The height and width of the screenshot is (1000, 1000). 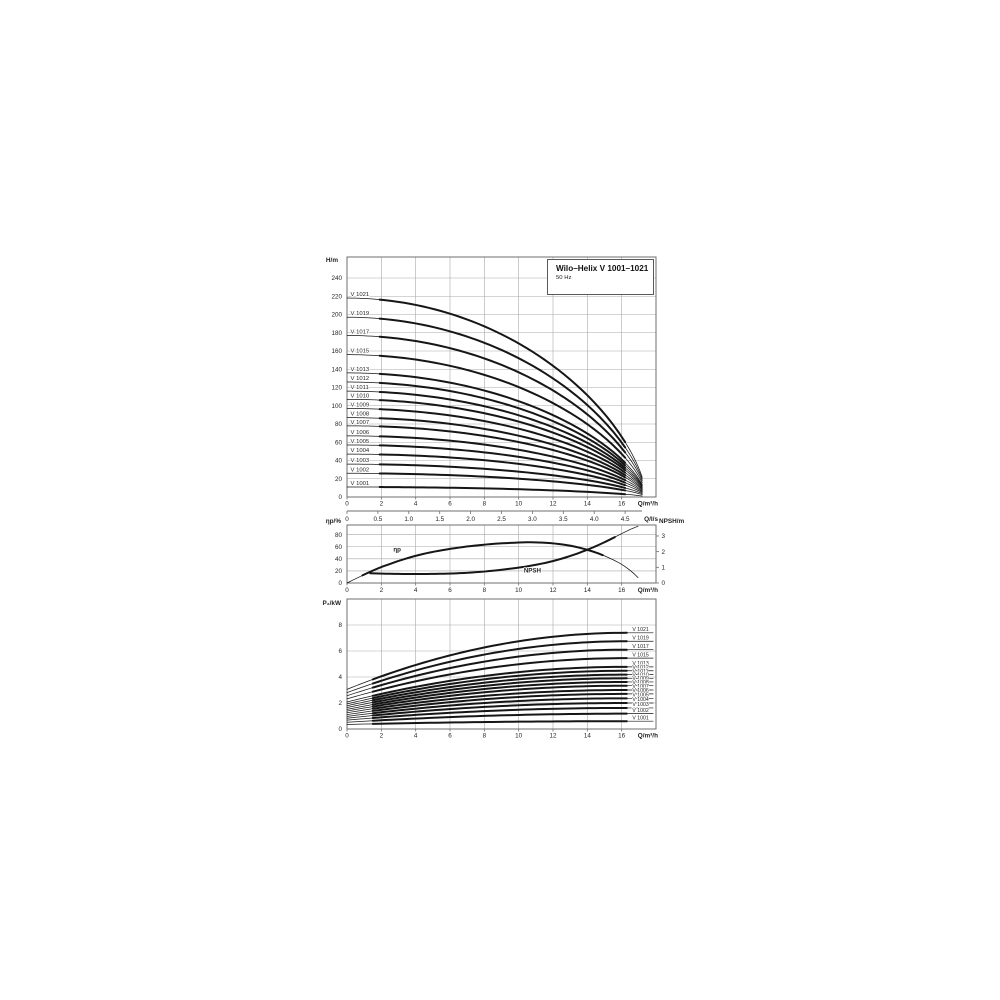 What do you see at coordinates (360, 451) in the screenshot?
I see `head-curve-label: V 1004` at bounding box center [360, 451].